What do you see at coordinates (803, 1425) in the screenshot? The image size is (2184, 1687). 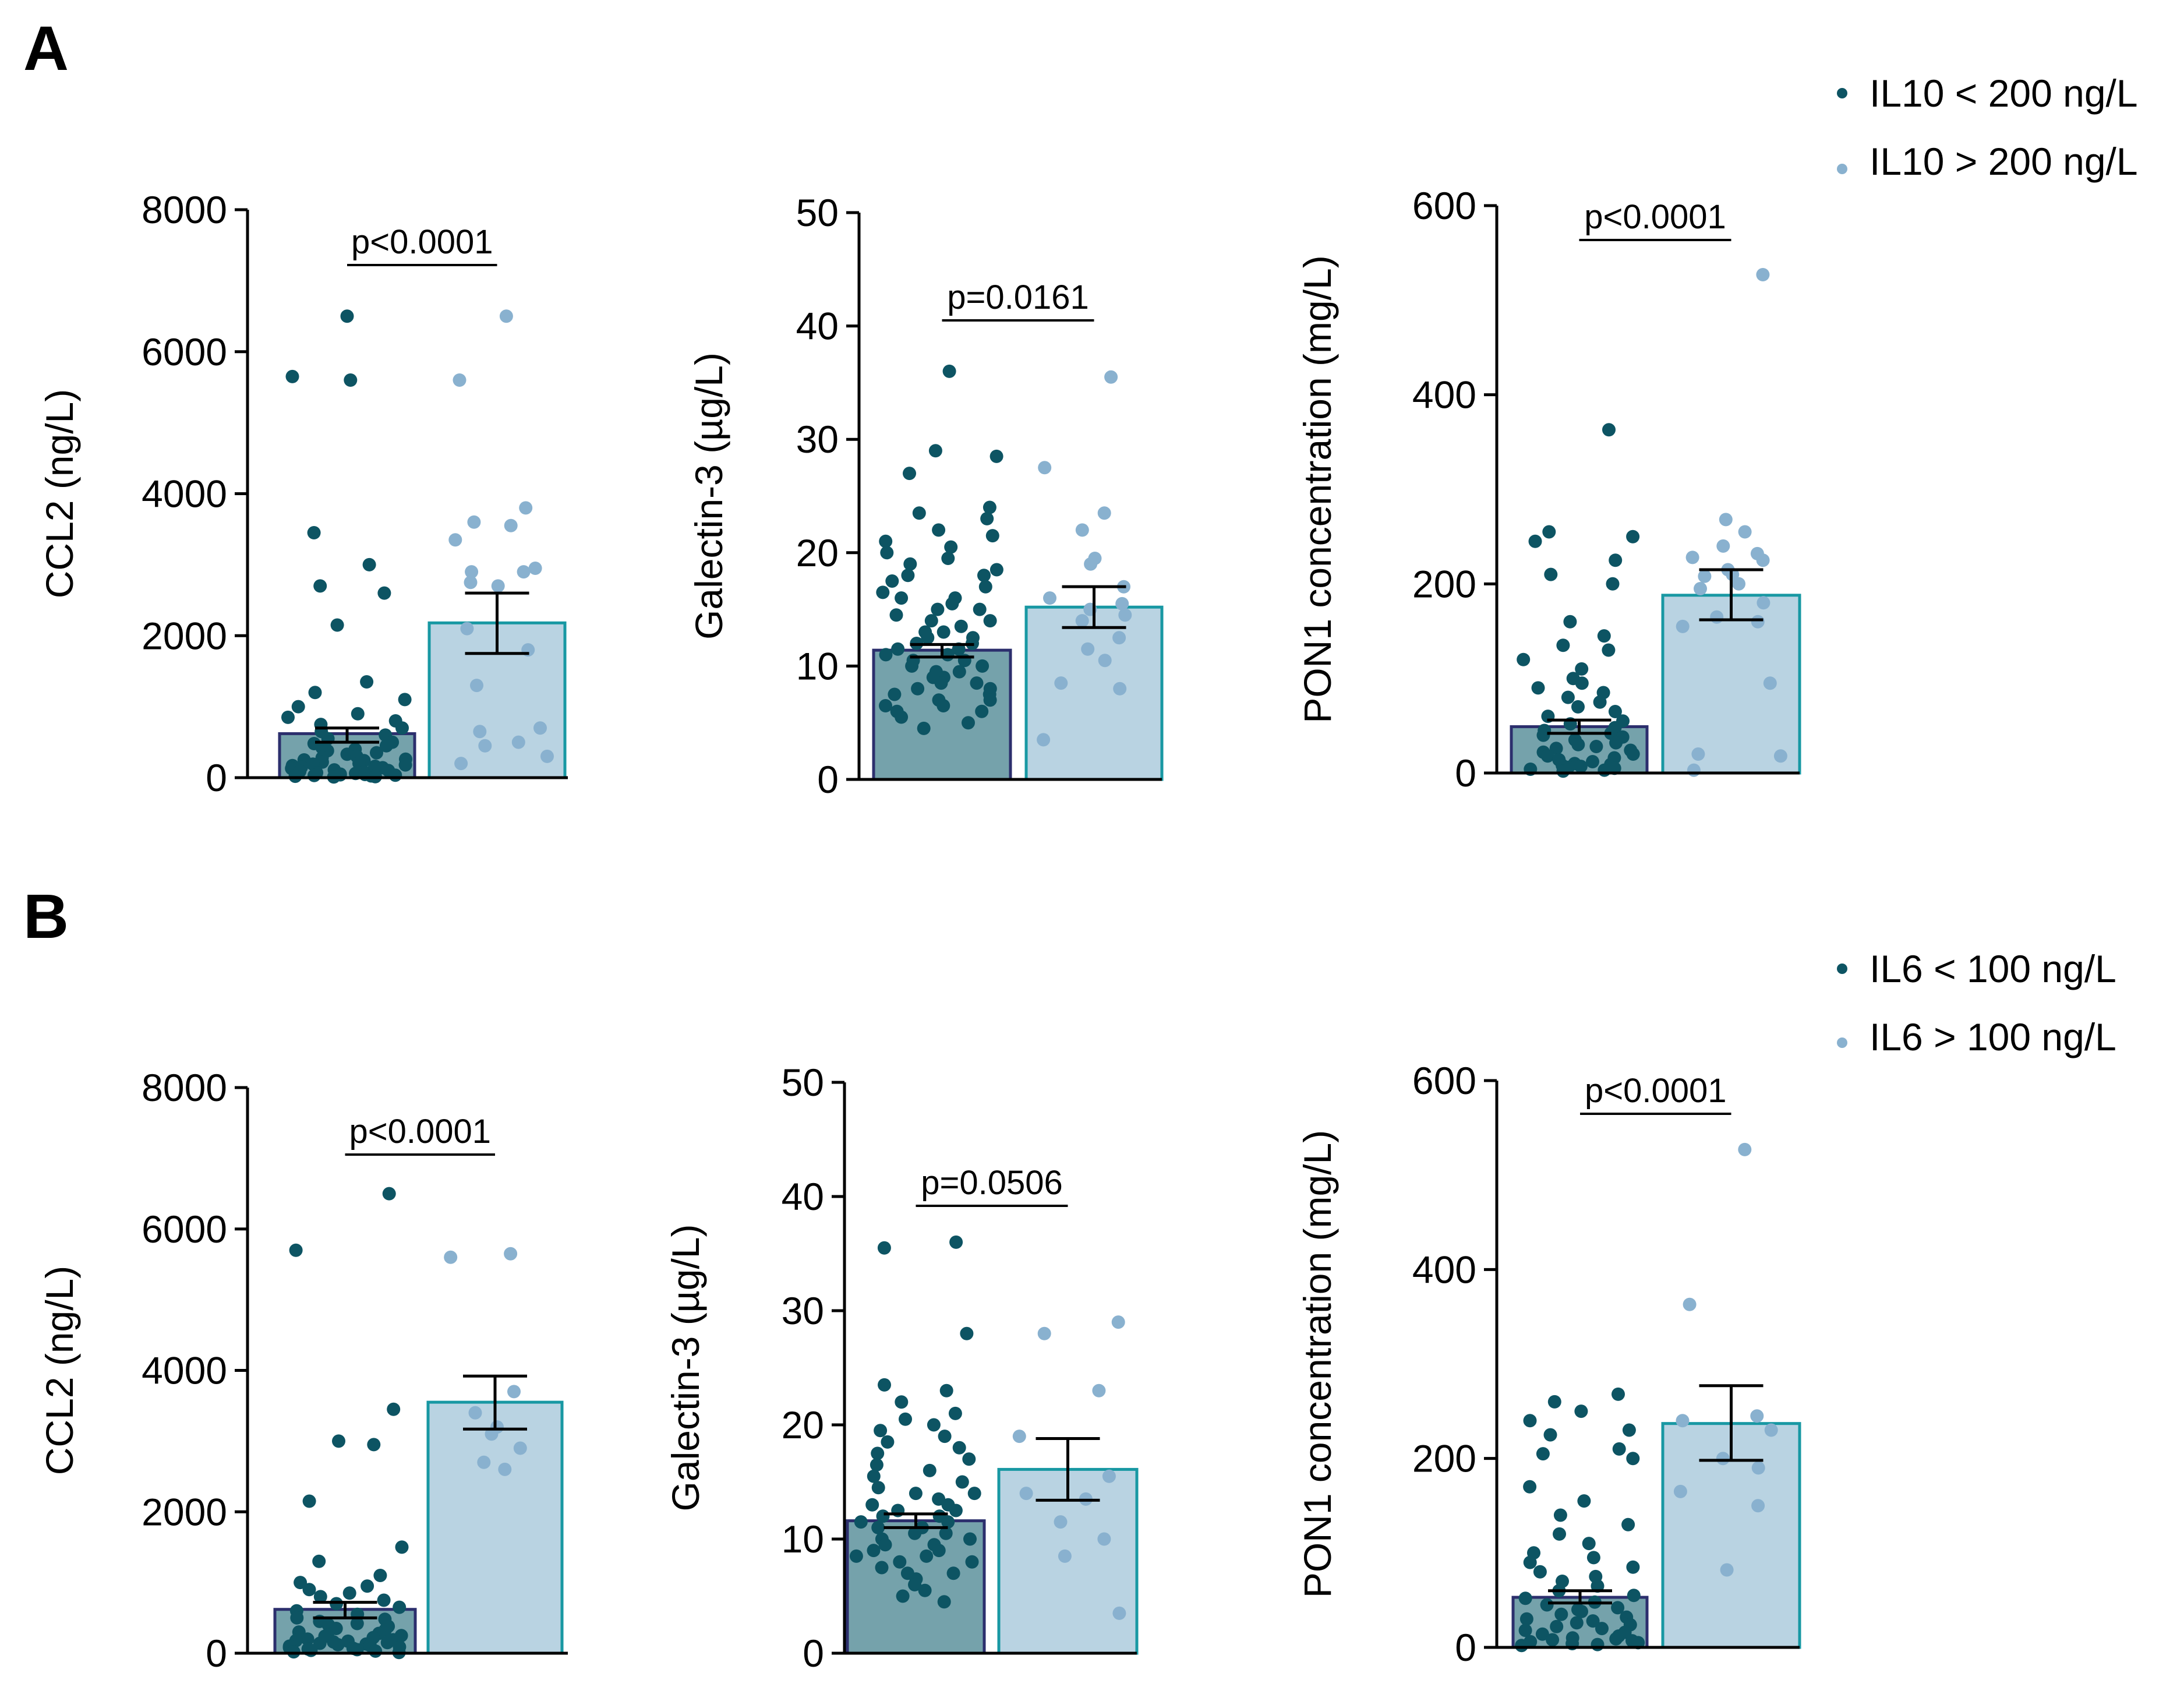 I see `y-tick-label: 20` at bounding box center [803, 1425].